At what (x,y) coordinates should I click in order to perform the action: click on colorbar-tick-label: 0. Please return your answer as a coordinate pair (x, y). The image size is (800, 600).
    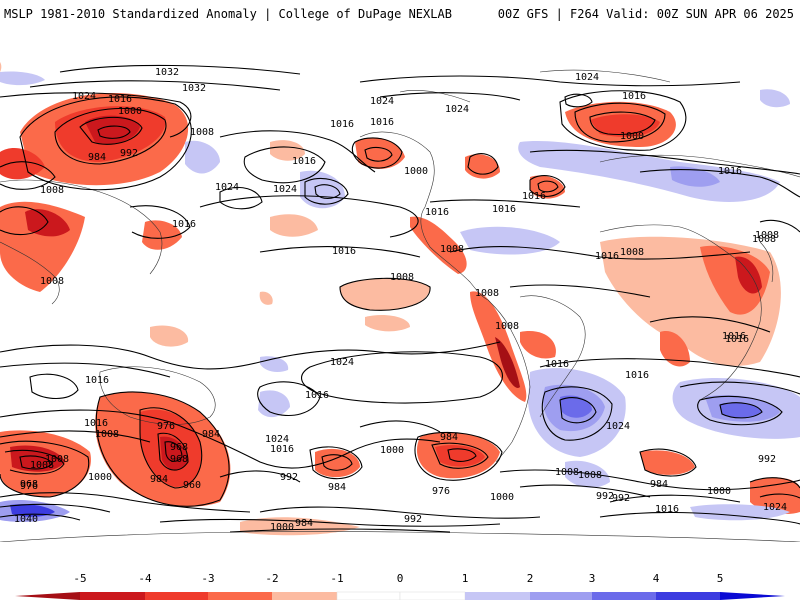
    Looking at the image, I should click on (400, 578).